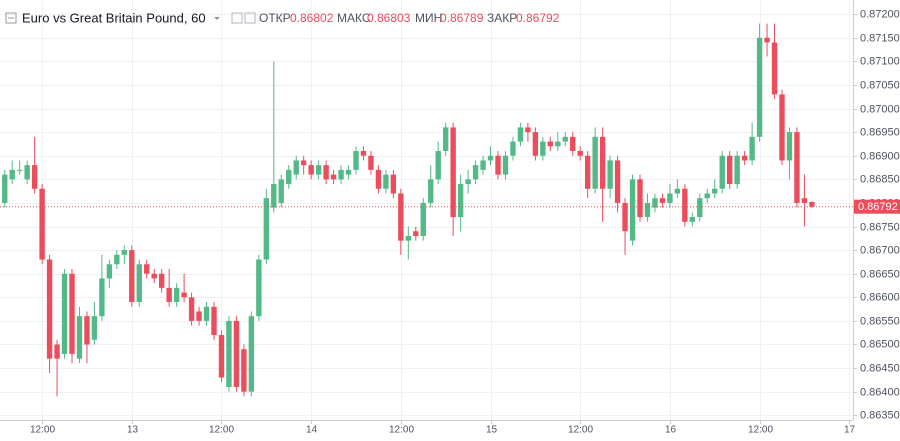  Describe the element at coordinates (880, 38) in the screenshot. I see `y-tick-label: 0.87150` at that location.